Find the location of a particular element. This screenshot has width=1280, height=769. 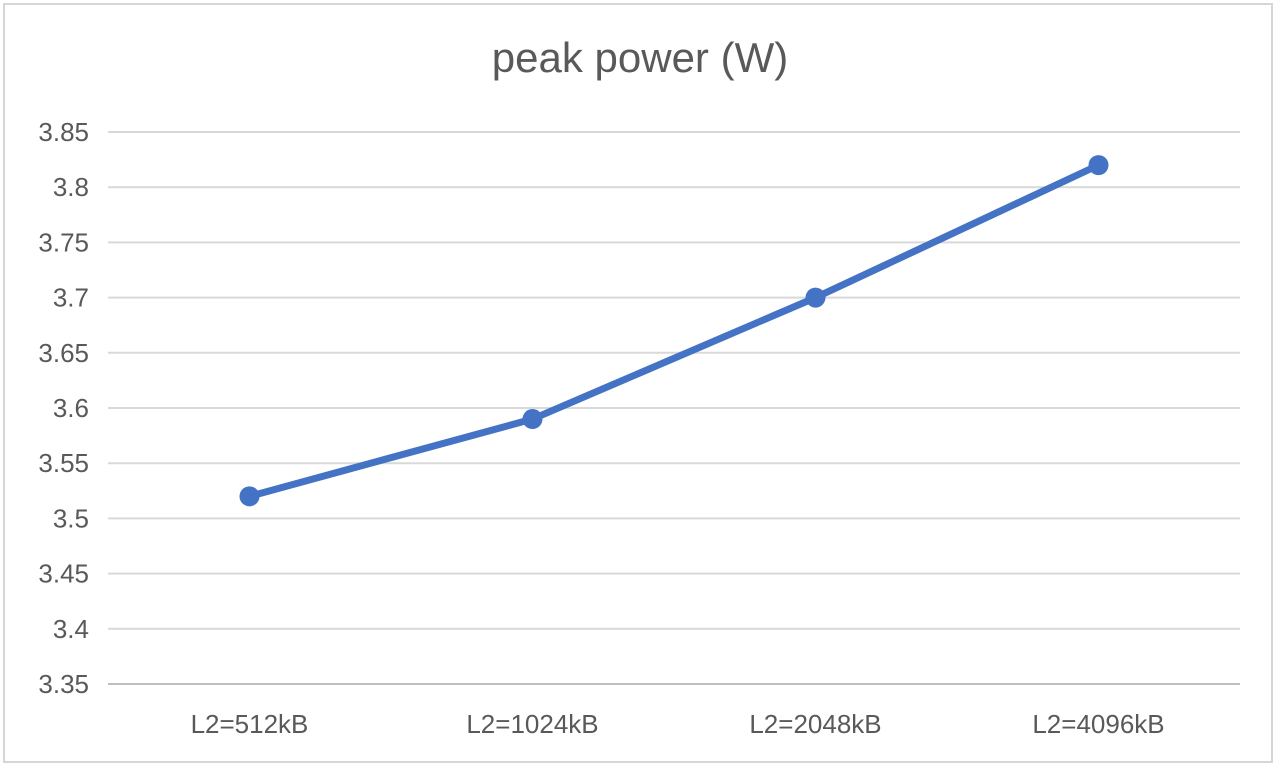

y-axis-tick-label: 3.35 is located at coordinates (63, 684).